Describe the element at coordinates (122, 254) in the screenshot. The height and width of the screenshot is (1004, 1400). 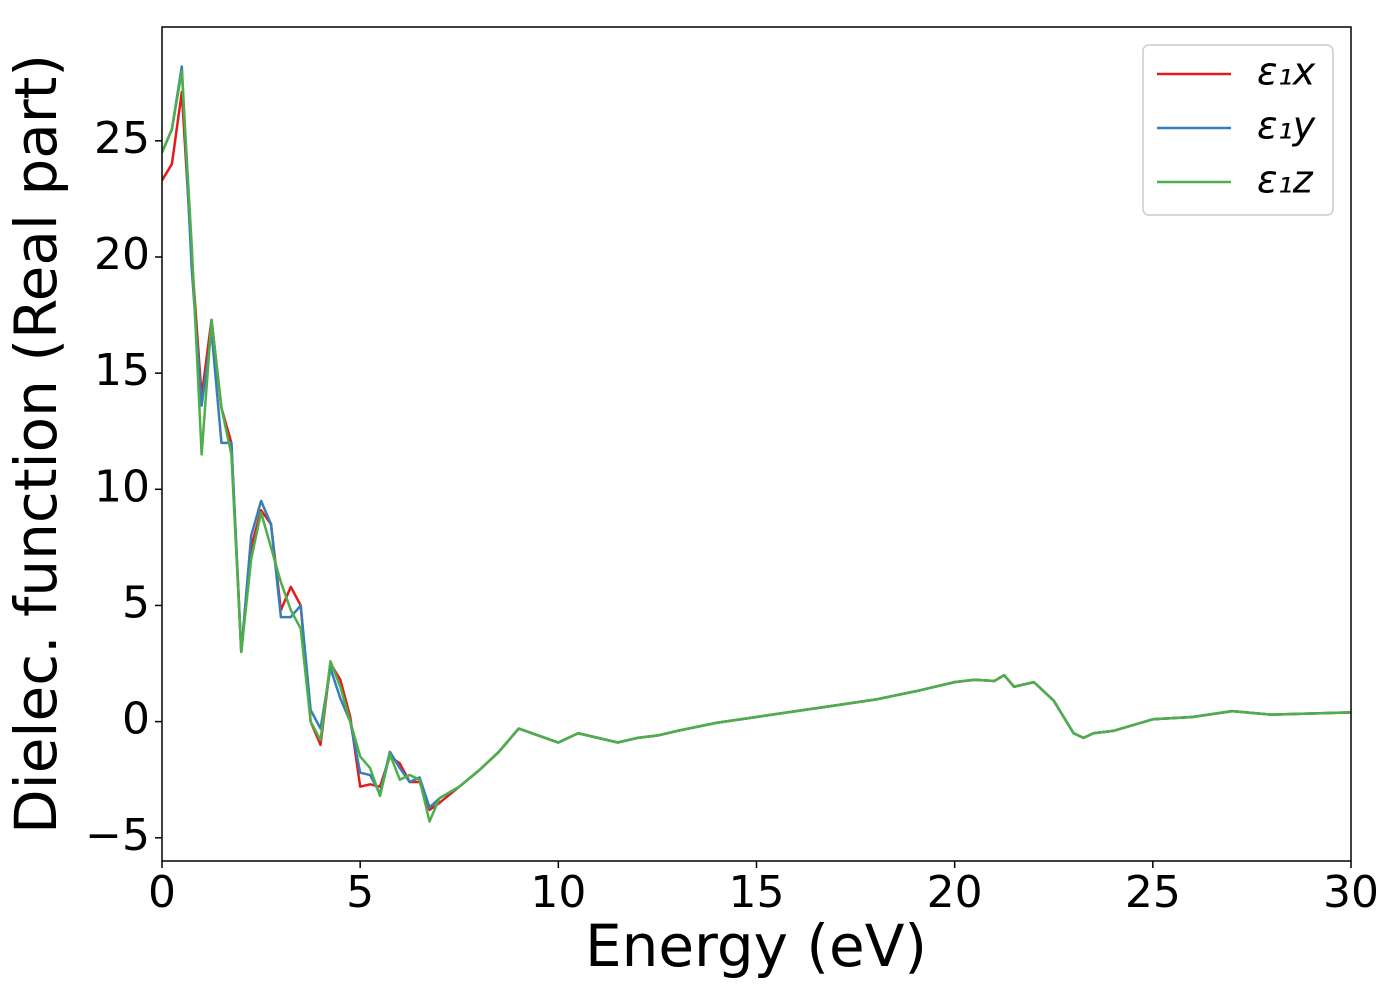
I see `y-tick-label: 20` at that location.